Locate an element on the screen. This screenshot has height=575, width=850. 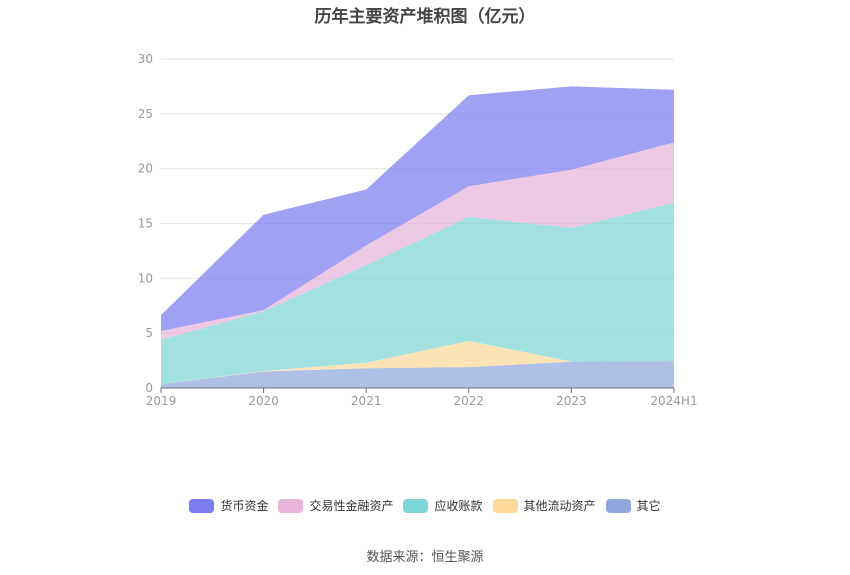
x-tick-label: 2020 is located at coordinates (263, 401).